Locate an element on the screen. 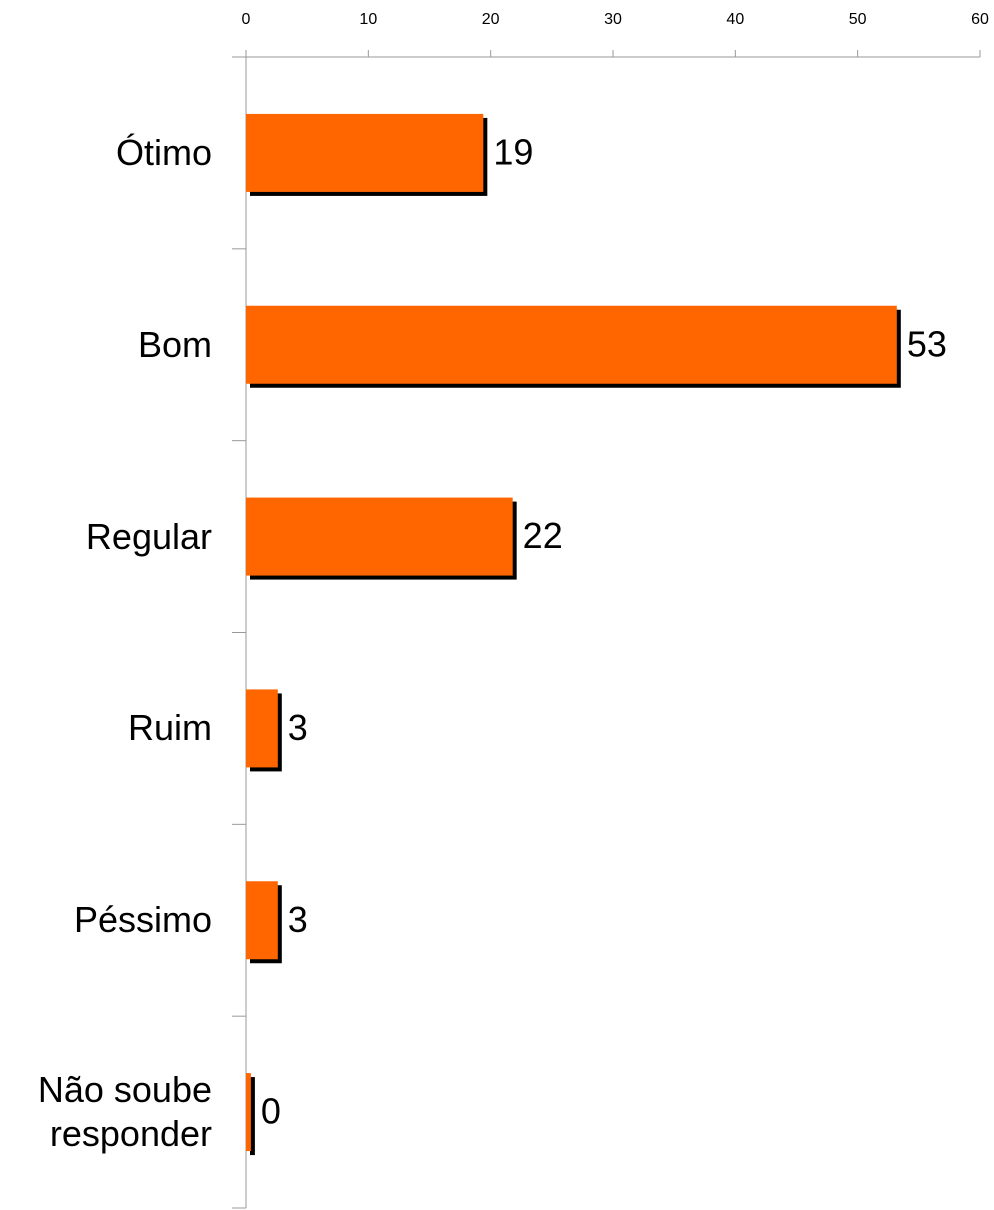 The image size is (994, 1210). x-tick-label: 0 is located at coordinates (246, 19).